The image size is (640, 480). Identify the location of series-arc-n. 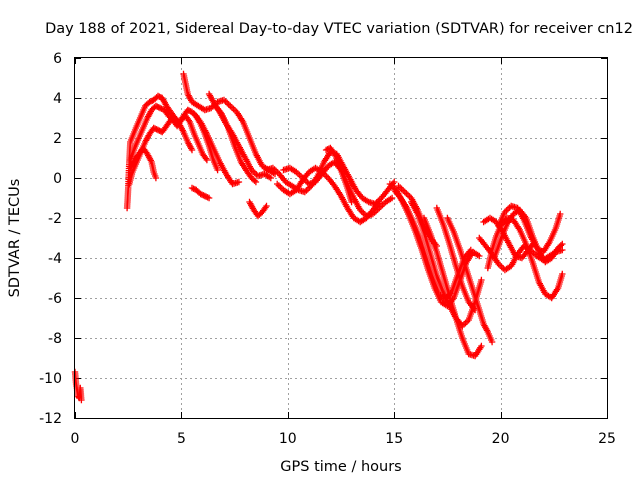
(328, 195).